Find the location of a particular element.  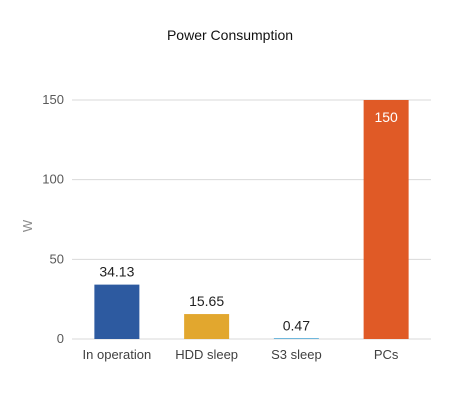

data-label: 34.13 is located at coordinates (116, 272).